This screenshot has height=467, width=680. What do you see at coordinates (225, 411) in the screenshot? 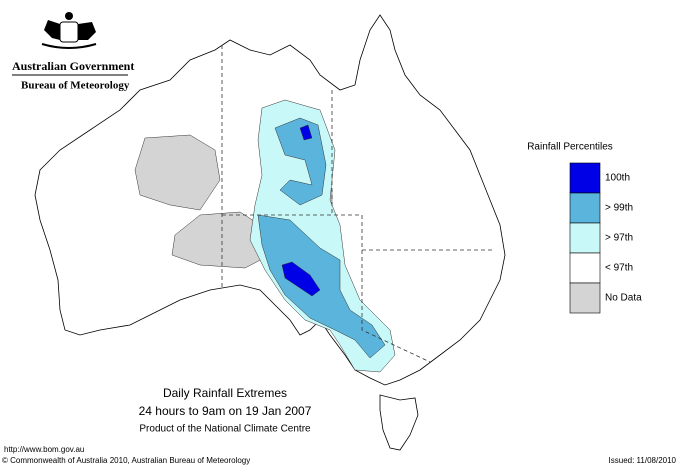
I see `caption-period: 24 hours to 9am on 19 Jan 2007` at bounding box center [225, 411].